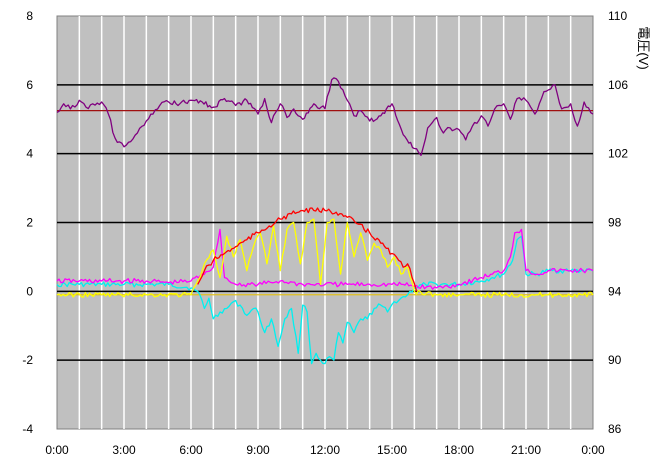  Describe the element at coordinates (615, 223) in the screenshot. I see `y2-tick-label: 98` at that location.